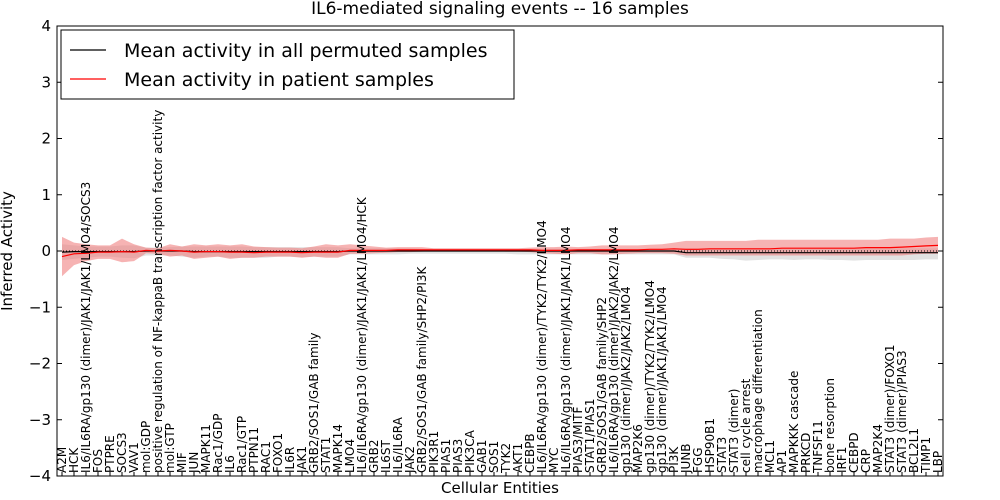  Describe the element at coordinates (542, 346) in the screenshot. I see `x-tick-label: IL6/IL6RA/gp130 (dimer)/TYK2/TYK2/LMO4` at that location.